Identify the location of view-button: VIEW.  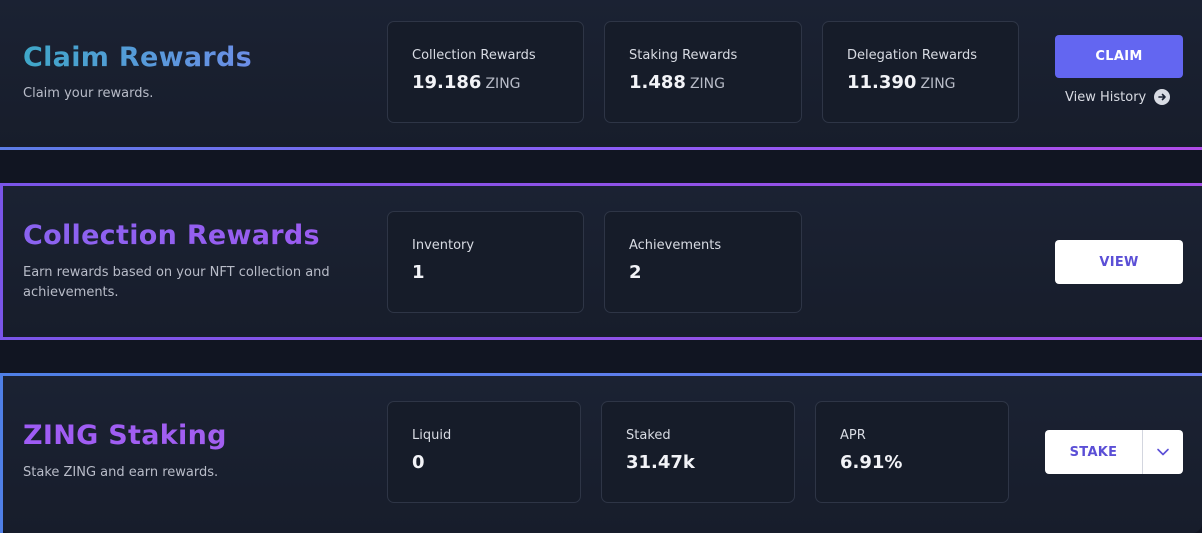
(1119, 262).